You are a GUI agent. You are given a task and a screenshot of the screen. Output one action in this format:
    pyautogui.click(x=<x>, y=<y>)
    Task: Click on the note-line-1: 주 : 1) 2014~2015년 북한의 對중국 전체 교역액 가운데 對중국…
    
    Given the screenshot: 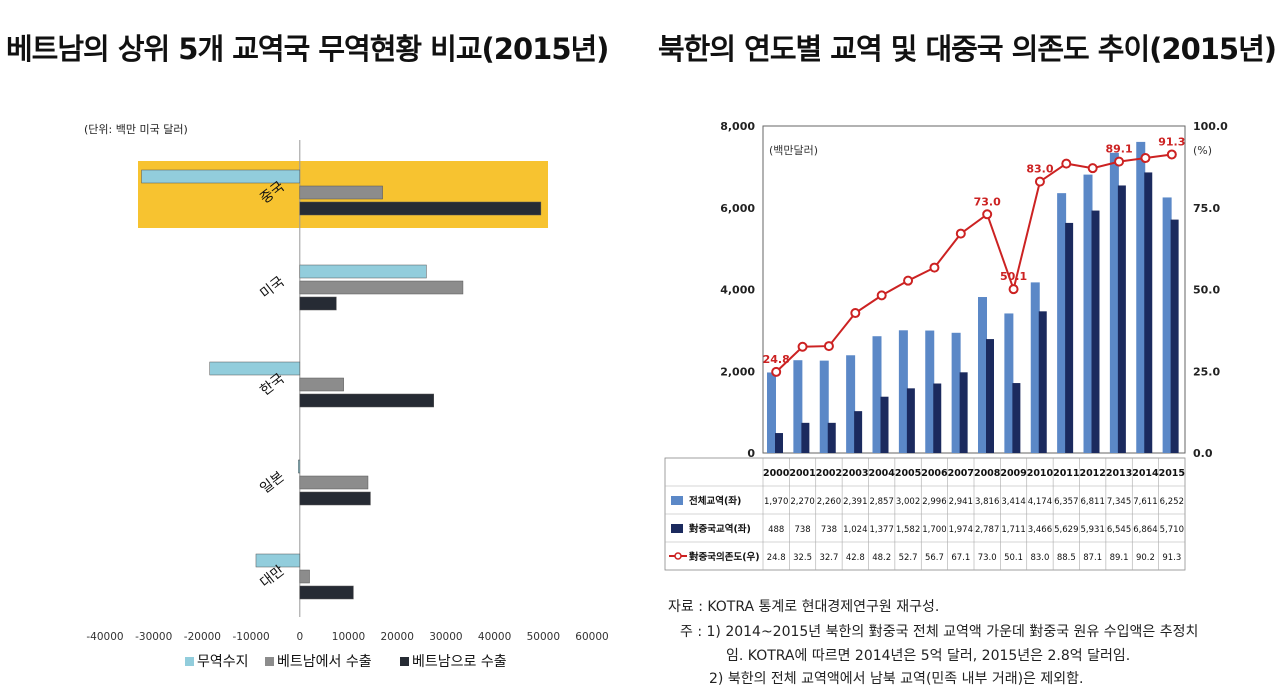 What is the action you would take?
    pyautogui.click(x=939, y=632)
    